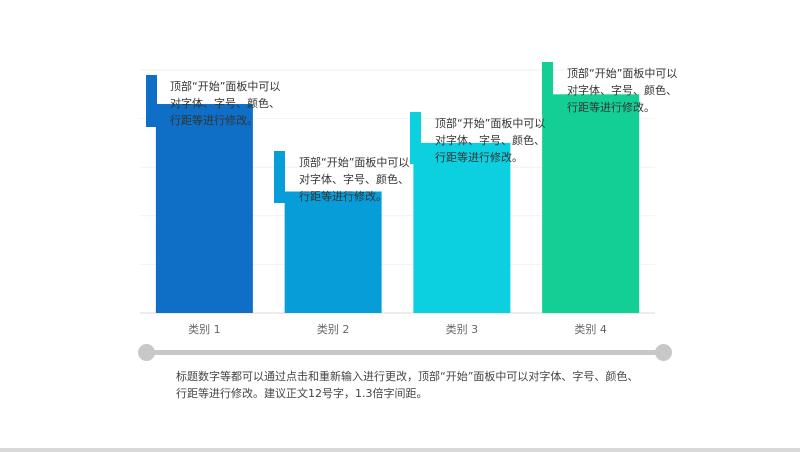  I want to click on x-tick-label: 类别 3, so click(462, 329).